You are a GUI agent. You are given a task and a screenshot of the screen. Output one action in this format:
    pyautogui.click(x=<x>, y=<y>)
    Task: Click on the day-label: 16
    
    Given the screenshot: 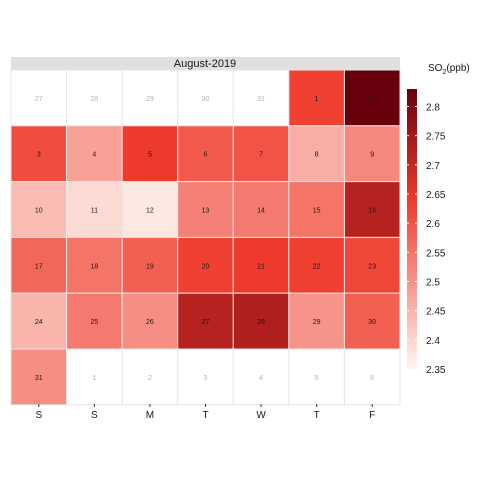 What is the action you would take?
    pyautogui.click(x=372, y=211)
    